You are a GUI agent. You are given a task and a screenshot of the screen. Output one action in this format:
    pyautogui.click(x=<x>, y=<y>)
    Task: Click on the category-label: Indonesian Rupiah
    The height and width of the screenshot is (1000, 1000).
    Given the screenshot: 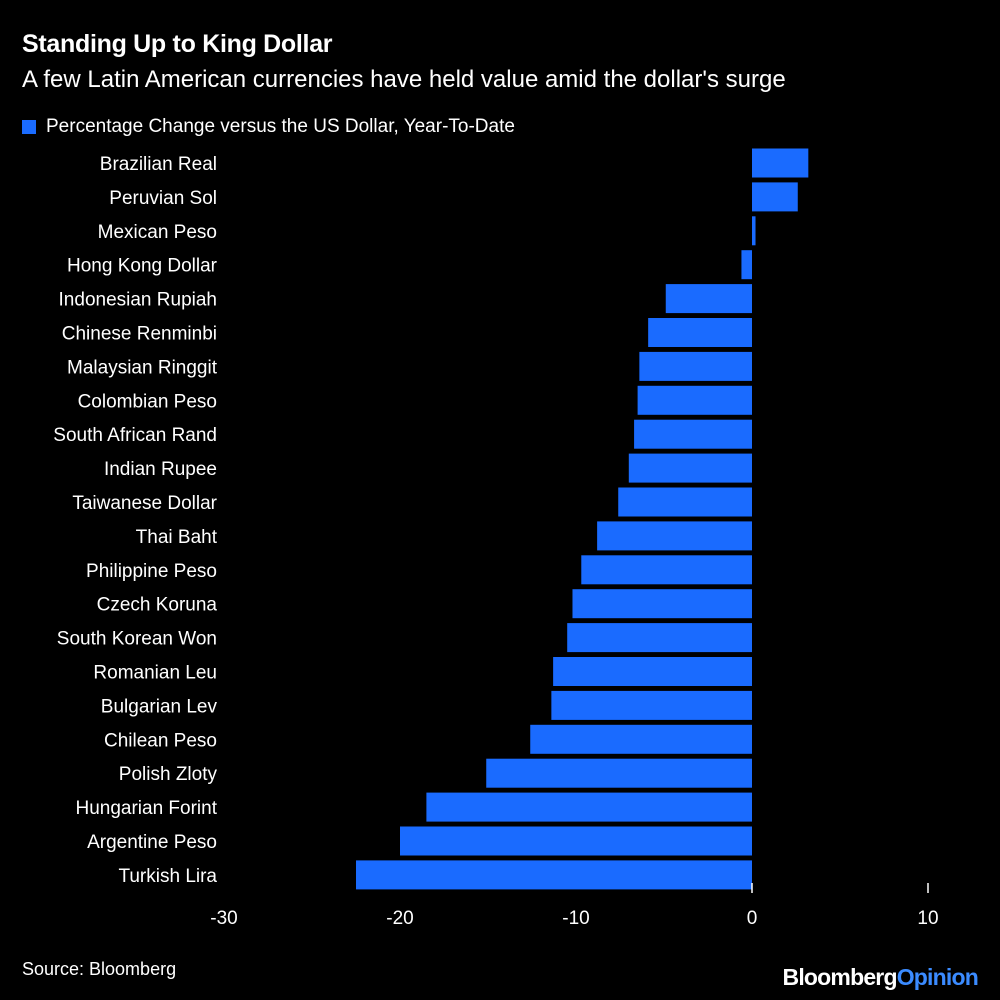 What is the action you would take?
    pyautogui.click(x=138, y=300)
    